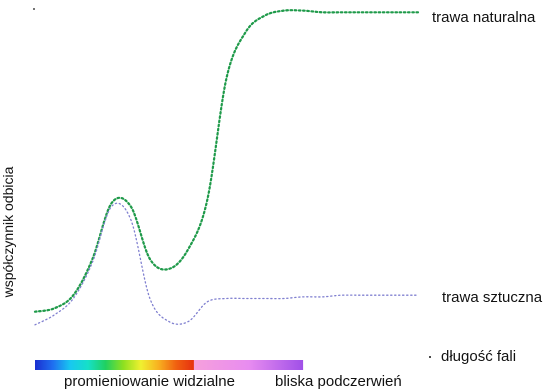 This screenshot has height=390, width=551. I want to click on spectrum-bar, so click(169, 365).